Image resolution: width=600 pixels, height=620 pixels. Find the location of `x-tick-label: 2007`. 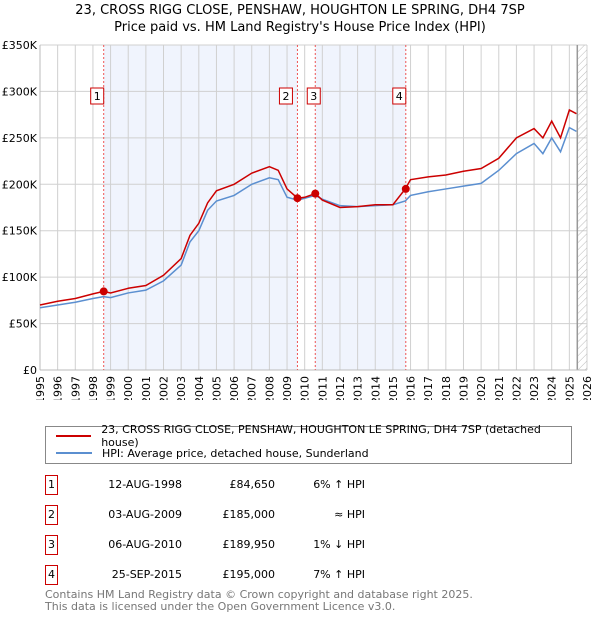

x-tick-label: 2007 is located at coordinates (252, 388).